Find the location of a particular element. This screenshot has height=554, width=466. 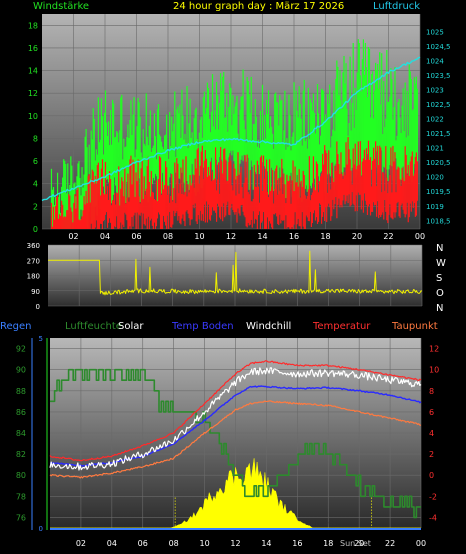

wind-x-tick-label: 20 is located at coordinates (357, 236).